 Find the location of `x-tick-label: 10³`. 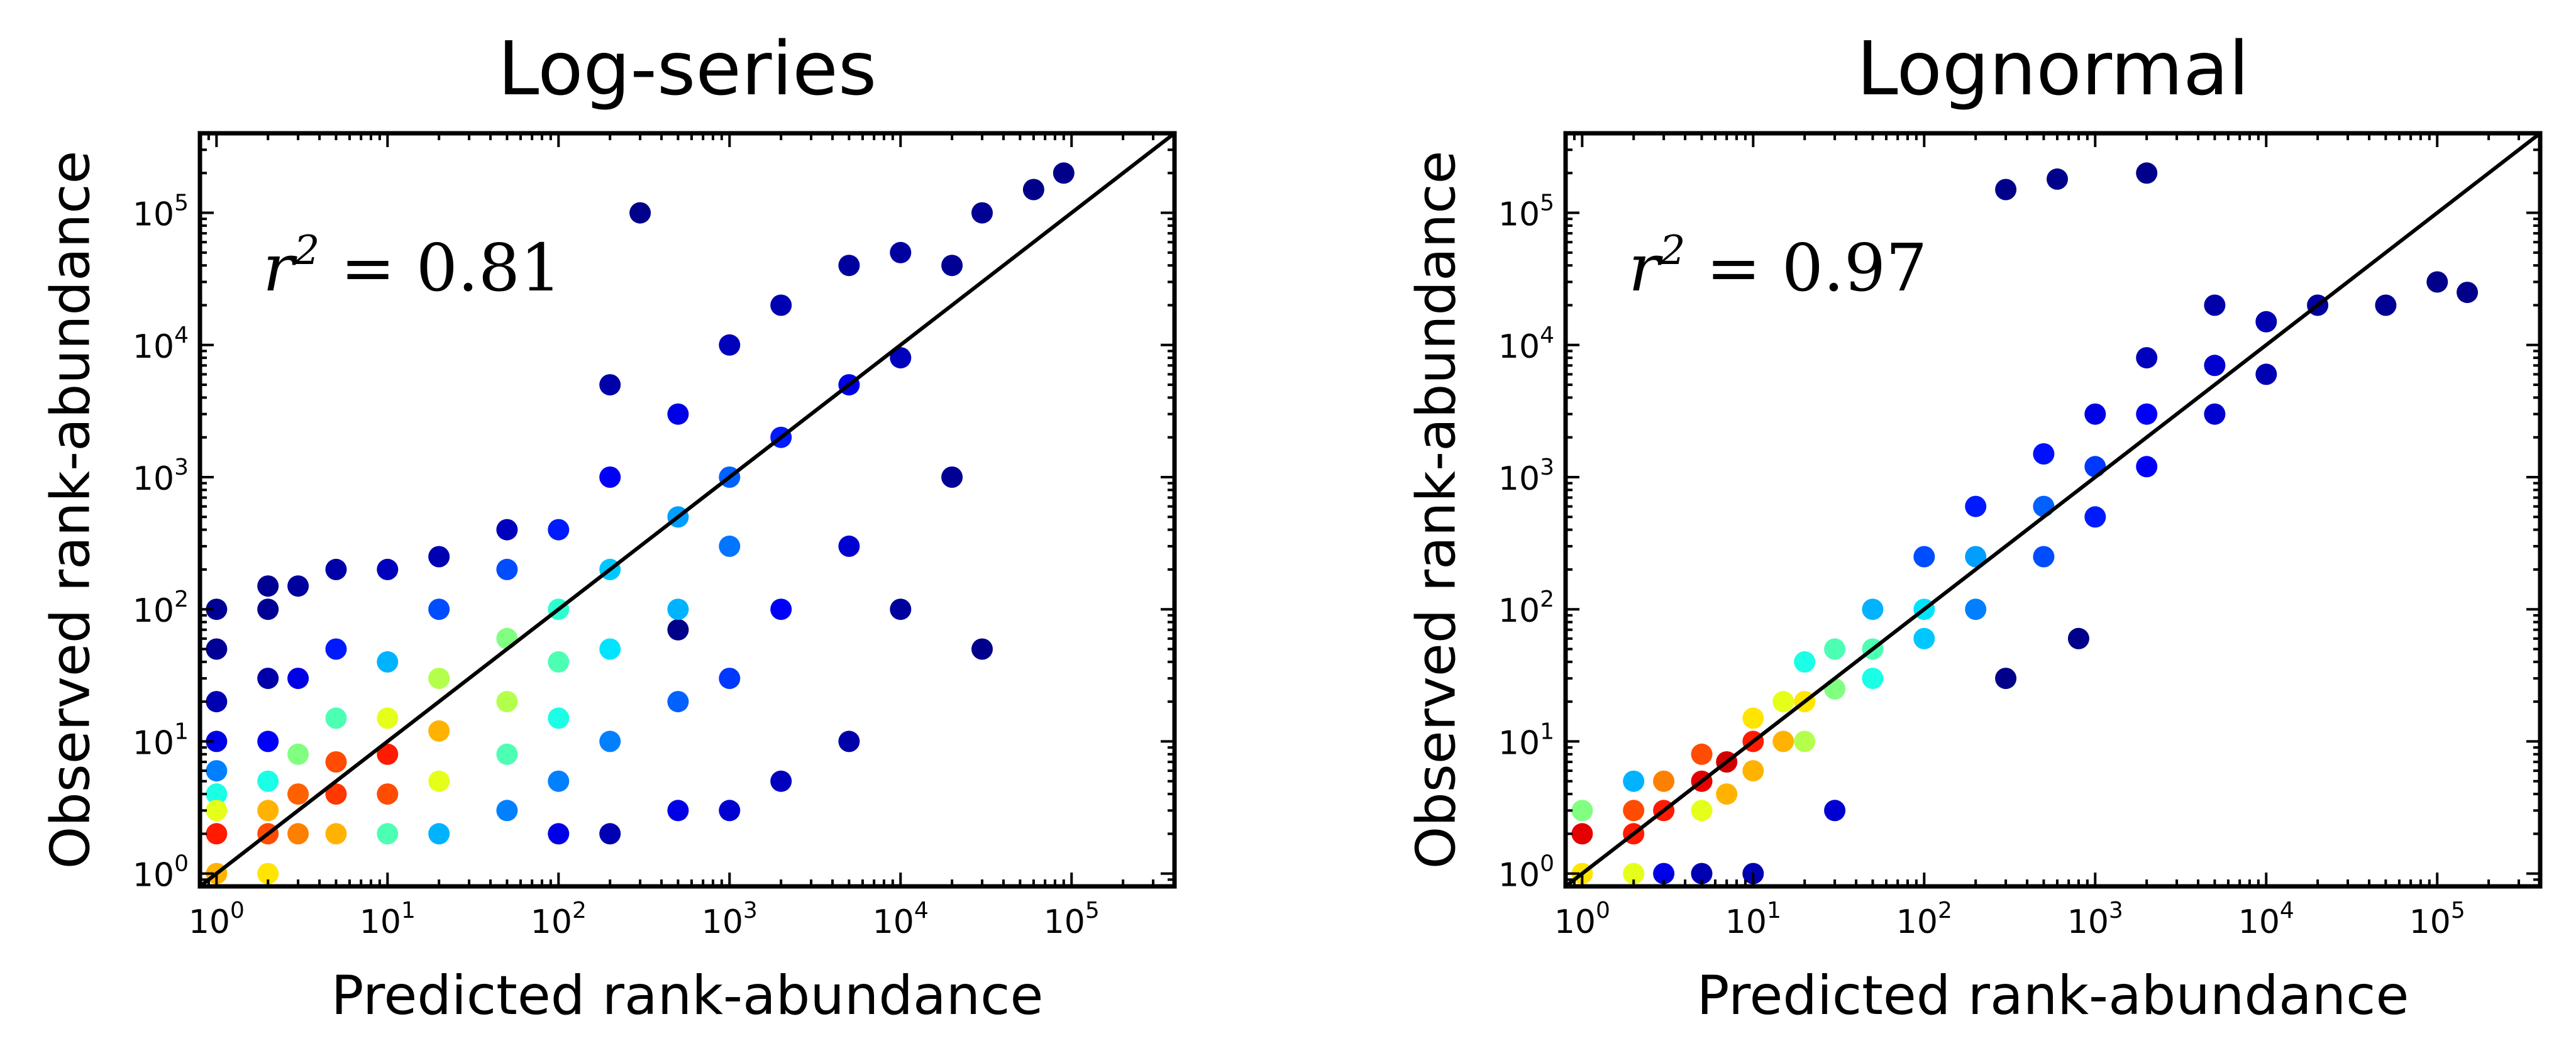

x-tick-label: 10³ is located at coordinates (730, 919).